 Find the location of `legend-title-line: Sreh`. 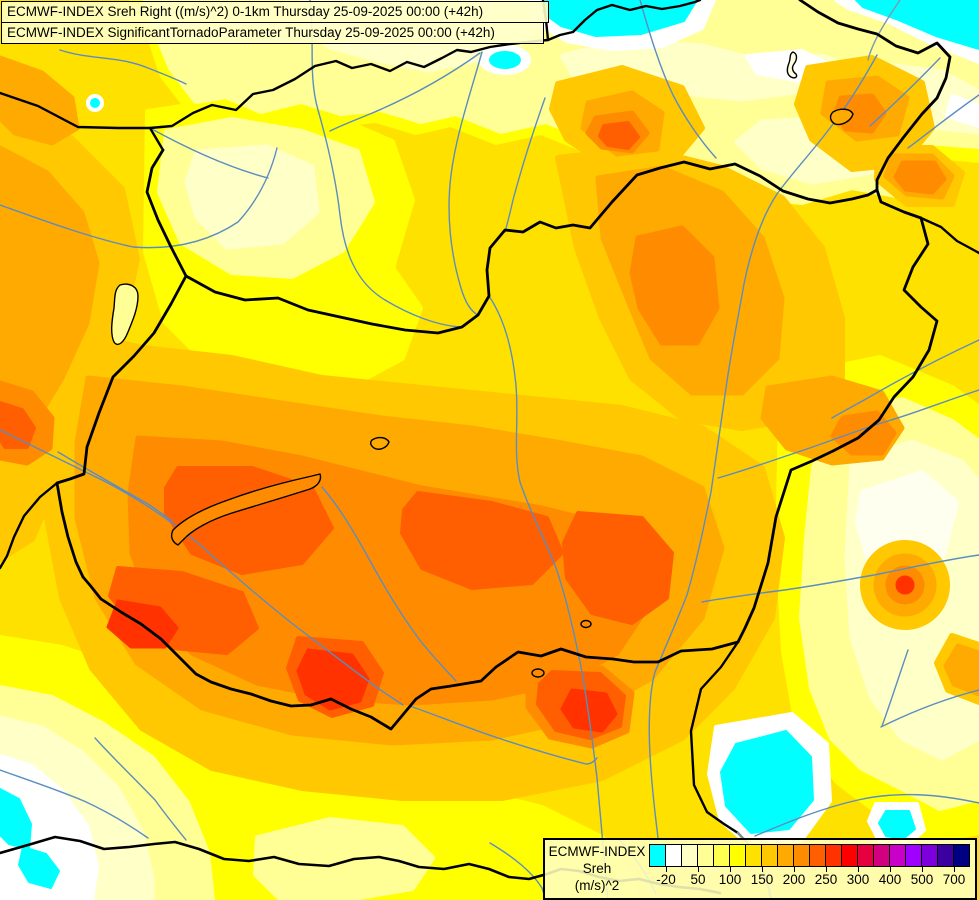

legend-title-line: Sreh is located at coordinates (597, 868).